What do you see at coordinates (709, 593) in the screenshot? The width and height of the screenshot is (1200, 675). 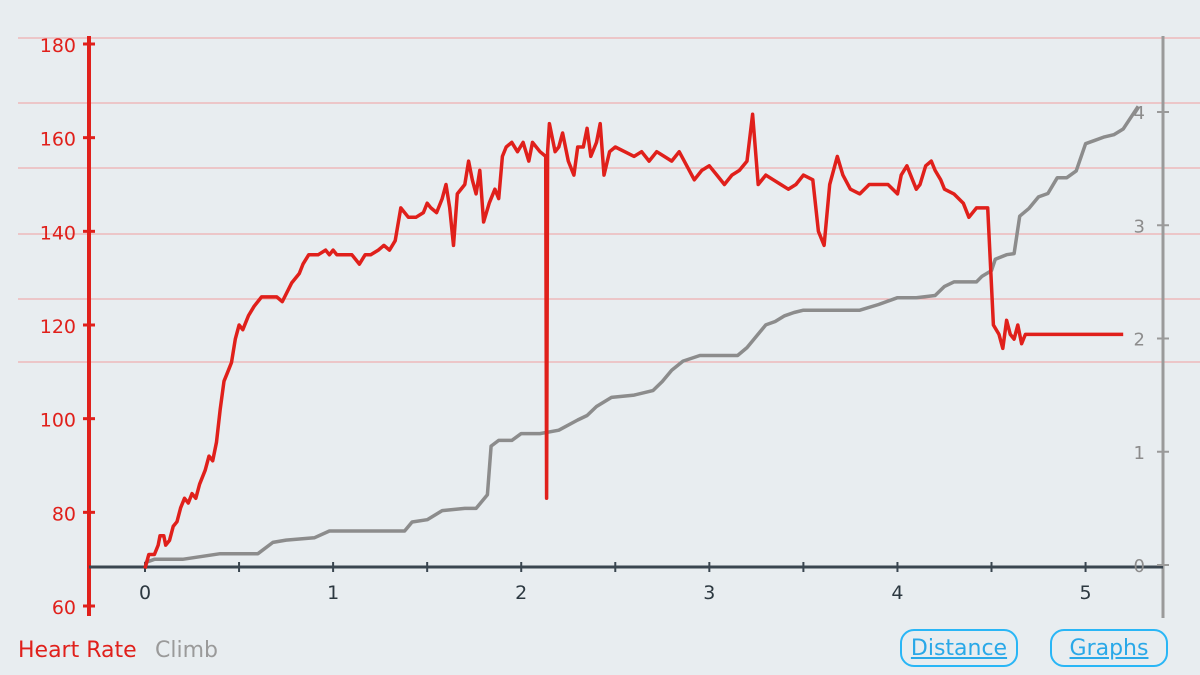 I see `x-tick-label: 3` at bounding box center [709, 593].